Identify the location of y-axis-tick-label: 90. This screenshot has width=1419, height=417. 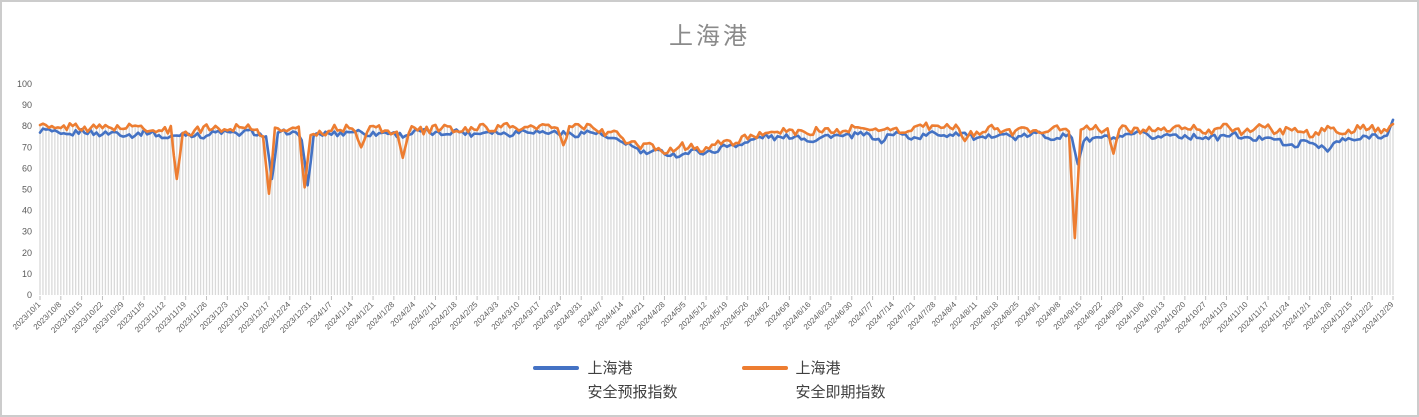
(27, 105).